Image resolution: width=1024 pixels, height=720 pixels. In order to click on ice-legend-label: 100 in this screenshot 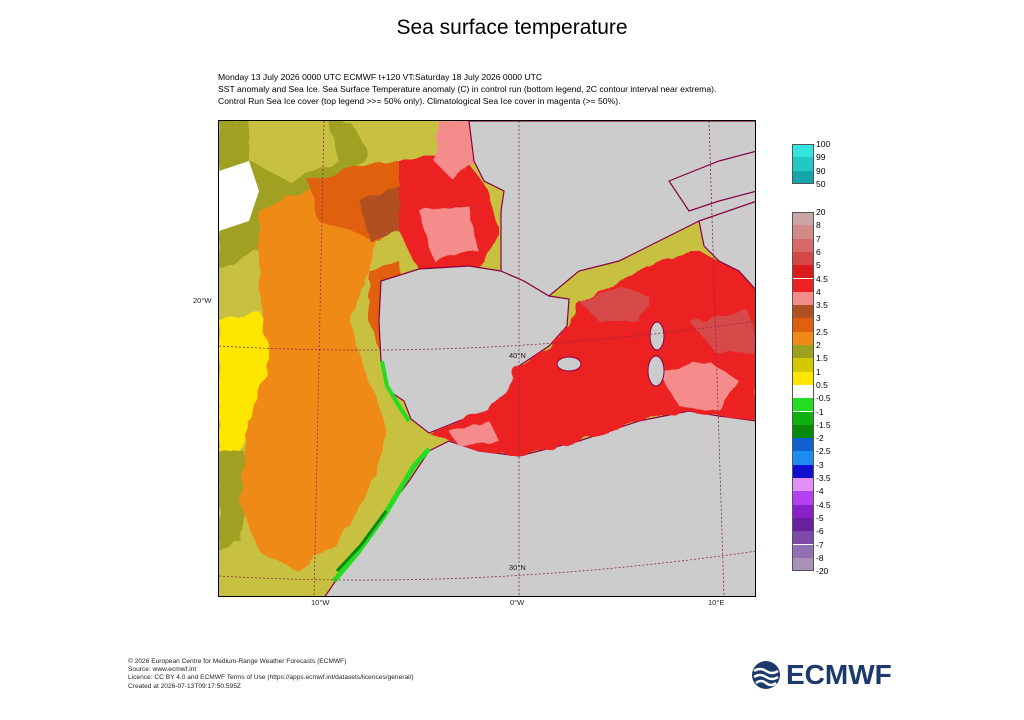, I will do `click(823, 144)`.